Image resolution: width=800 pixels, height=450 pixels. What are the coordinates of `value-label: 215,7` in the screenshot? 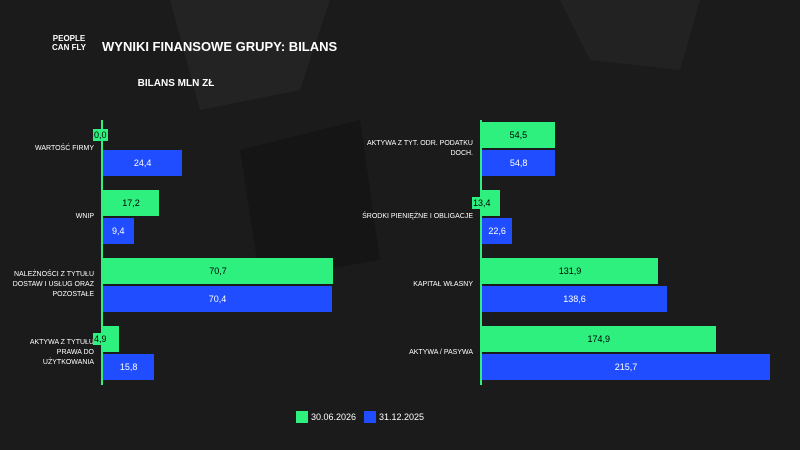 It's located at (626, 367).